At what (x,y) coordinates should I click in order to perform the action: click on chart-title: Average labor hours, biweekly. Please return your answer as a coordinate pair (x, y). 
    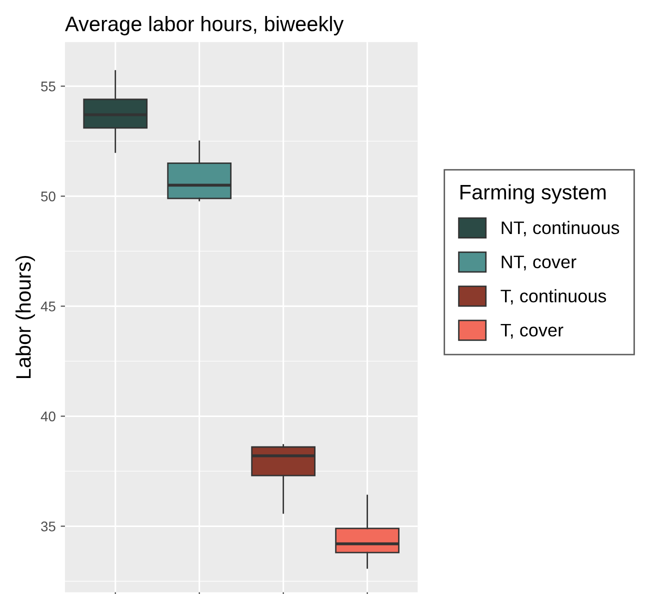
    Looking at the image, I should click on (204, 26).